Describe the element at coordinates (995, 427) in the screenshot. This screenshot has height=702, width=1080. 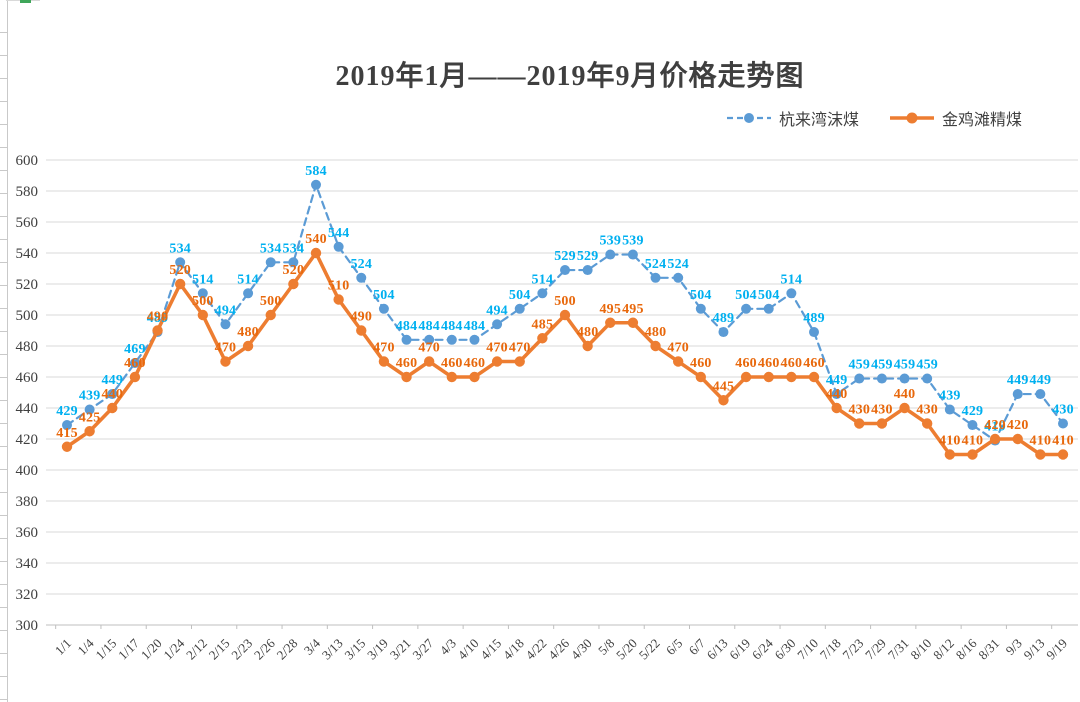
I see `data-label: 419` at that location.